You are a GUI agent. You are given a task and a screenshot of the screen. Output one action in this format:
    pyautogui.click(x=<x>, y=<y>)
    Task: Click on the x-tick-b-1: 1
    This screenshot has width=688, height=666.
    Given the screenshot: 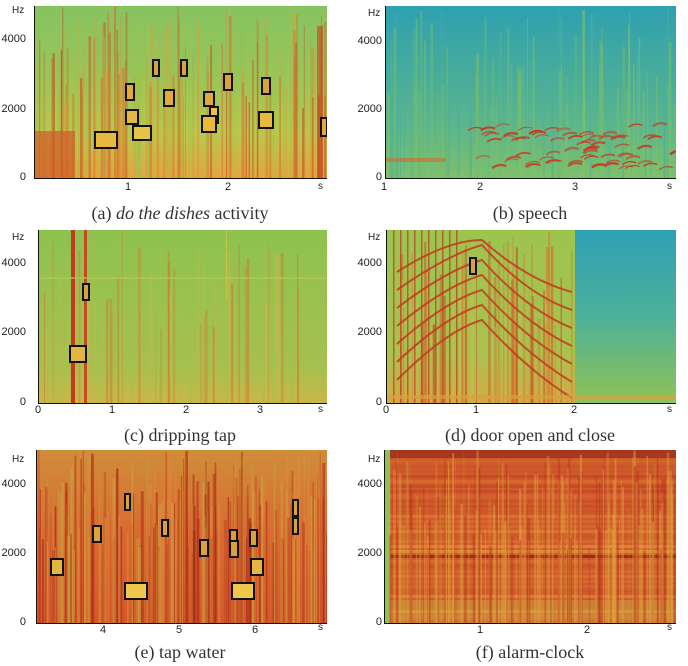 What is the action you would take?
    pyautogui.click(x=384, y=187)
    